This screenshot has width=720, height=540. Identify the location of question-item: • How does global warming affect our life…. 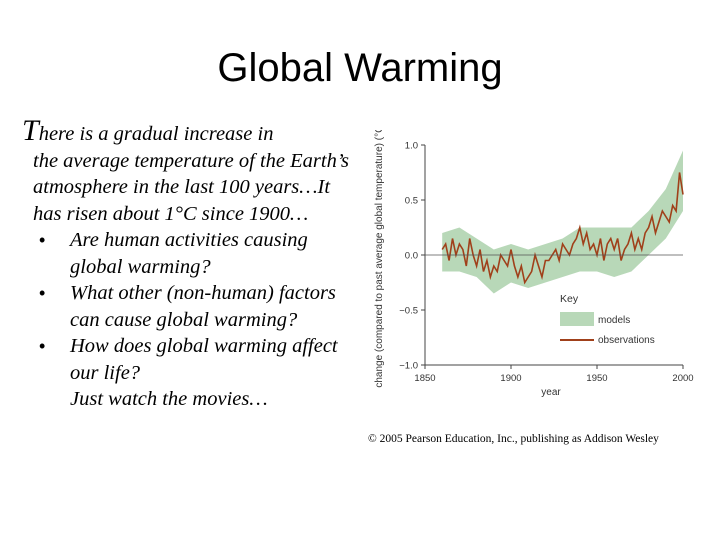
(192, 359).